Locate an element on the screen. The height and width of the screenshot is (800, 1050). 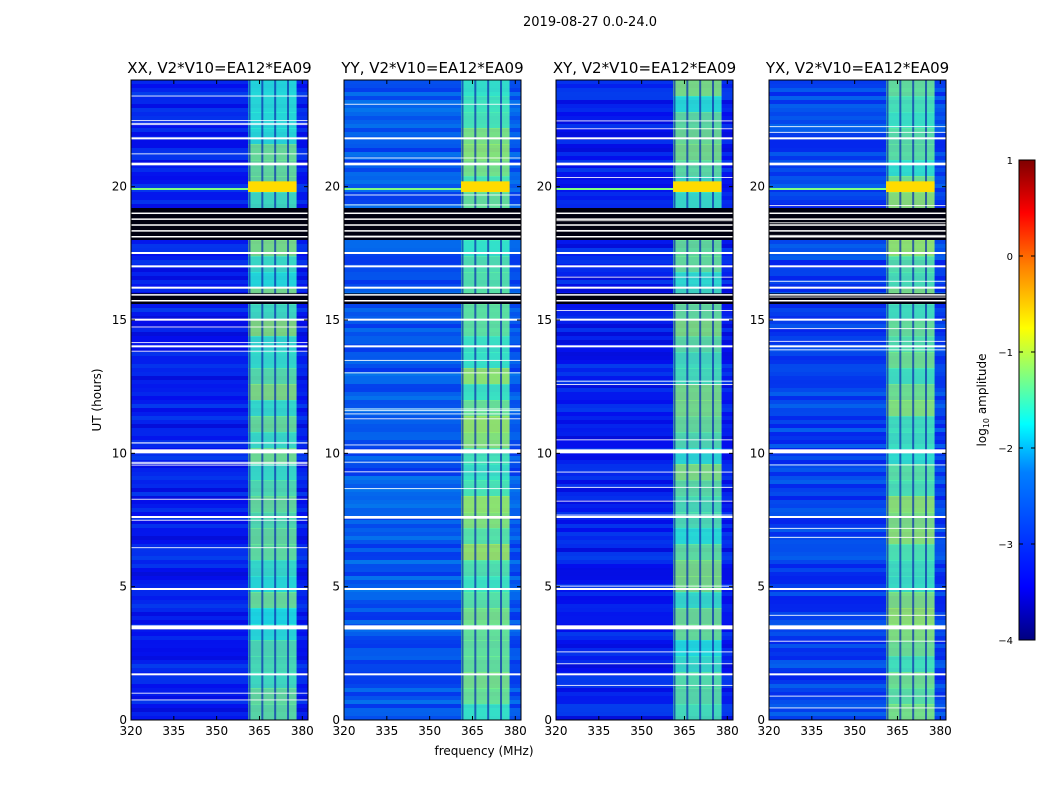
y-tick-label: 0 is located at coordinates (123, 720).